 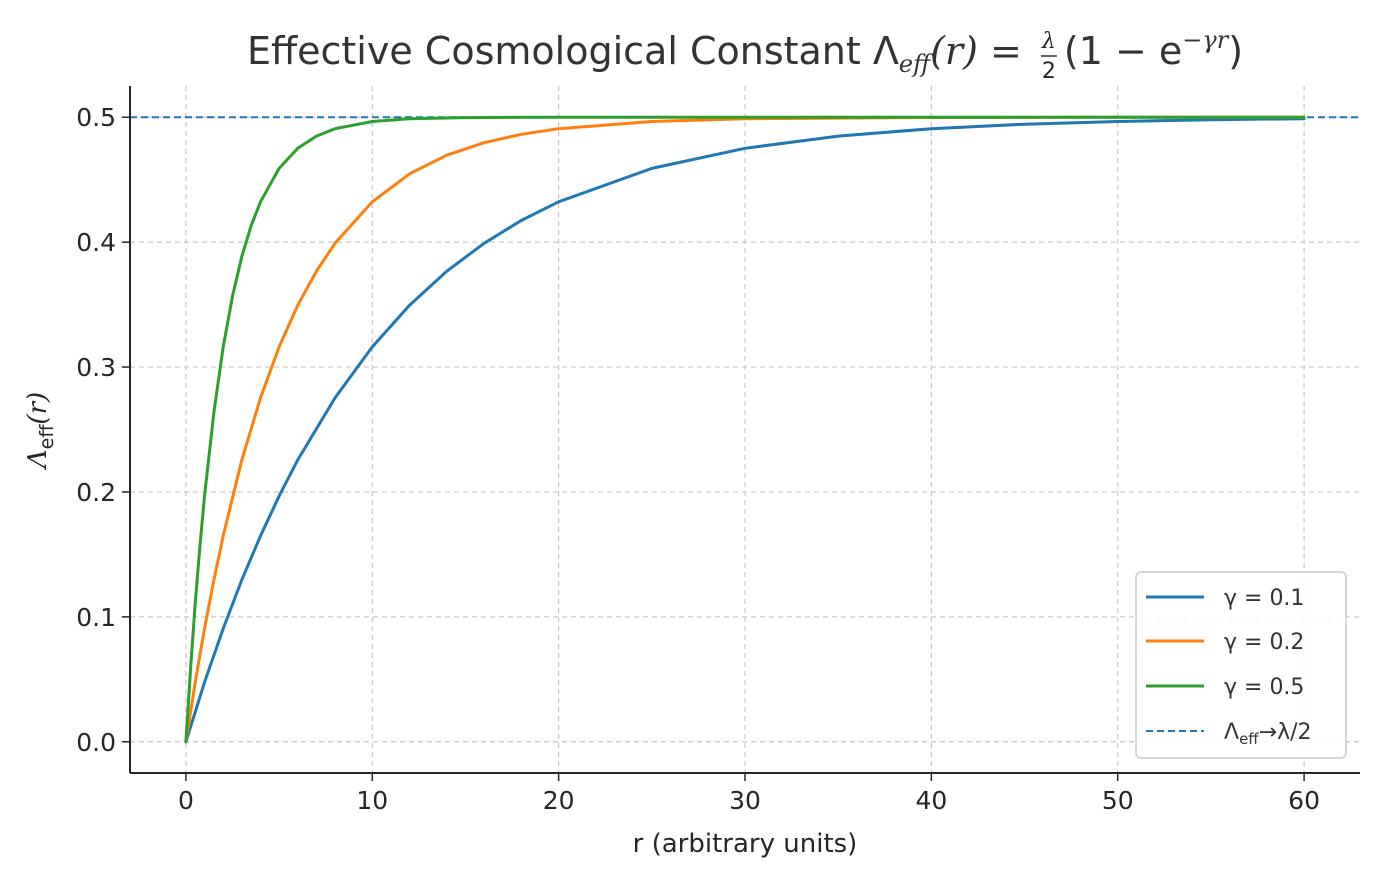 I want to click on y-tick-label: 0.5, so click(x=96, y=117).